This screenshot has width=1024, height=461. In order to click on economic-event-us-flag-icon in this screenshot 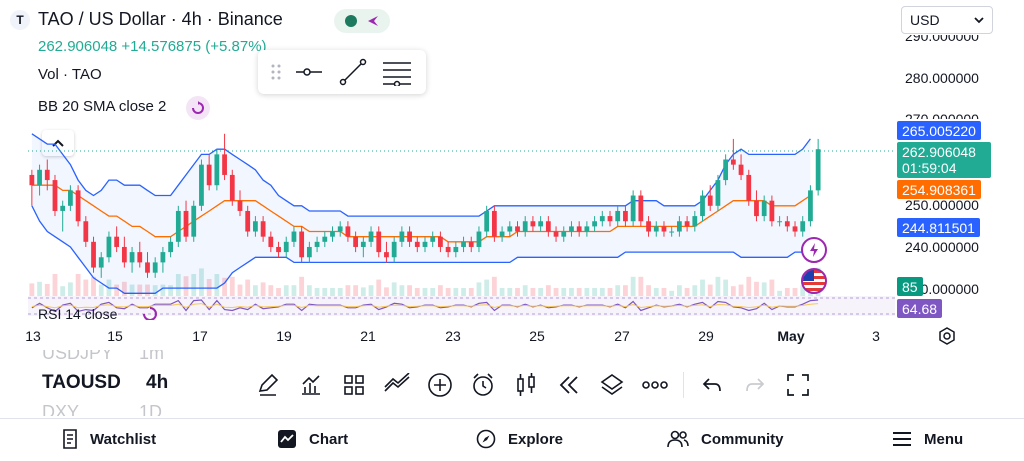, I will do `click(814, 281)`.